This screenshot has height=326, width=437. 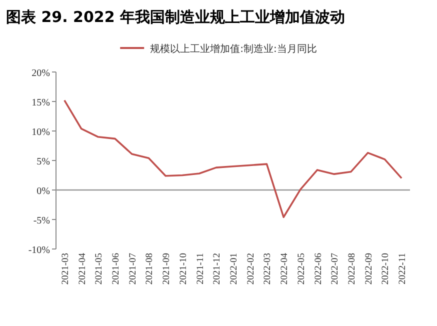 What do you see at coordinates (99, 268) in the screenshot?
I see `x-tick-label: 2021-05` at bounding box center [99, 268].